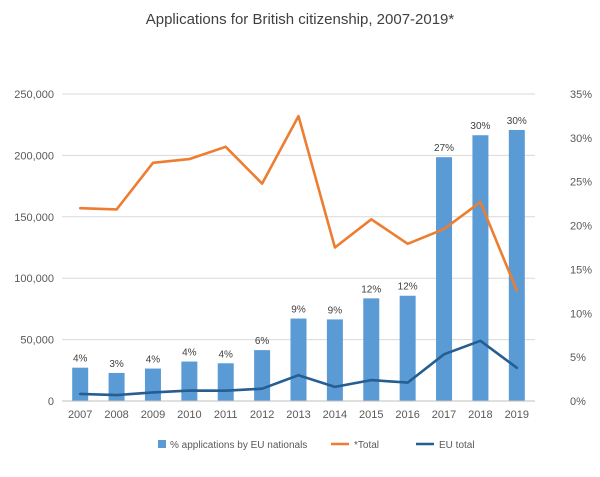 The width and height of the screenshot is (600, 477). Describe the element at coordinates (116, 364) in the screenshot. I see `bar-data-label: 3%` at that location.